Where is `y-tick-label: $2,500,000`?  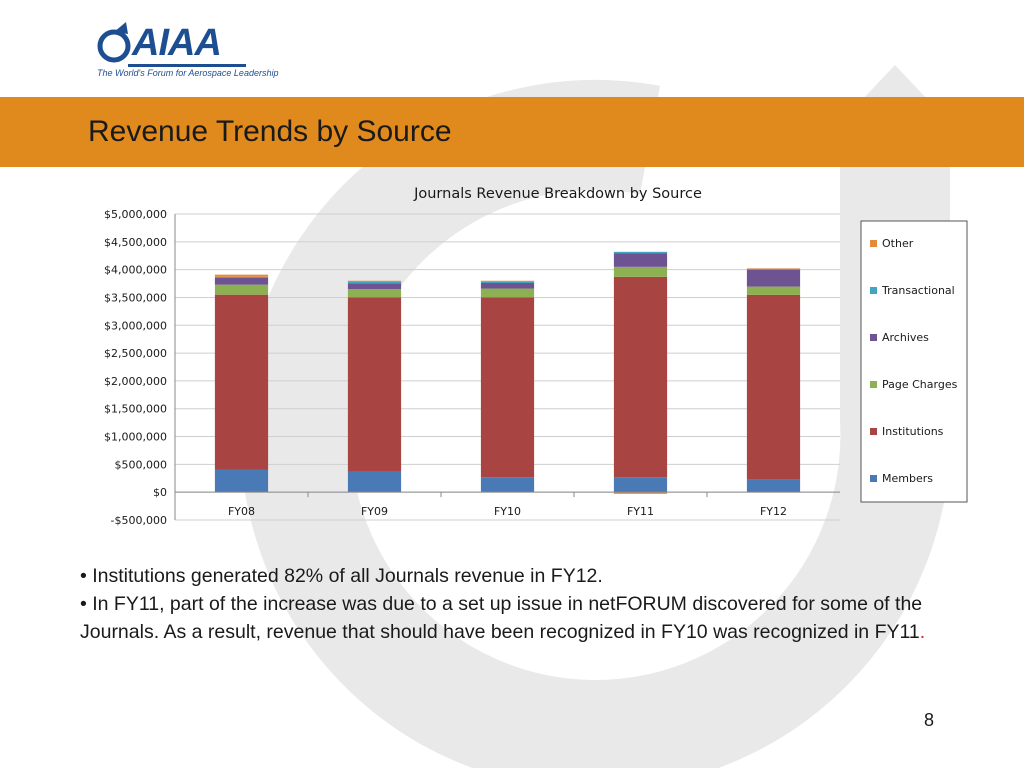
y-tick-label: $2,500,000 is located at coordinates (135, 353).